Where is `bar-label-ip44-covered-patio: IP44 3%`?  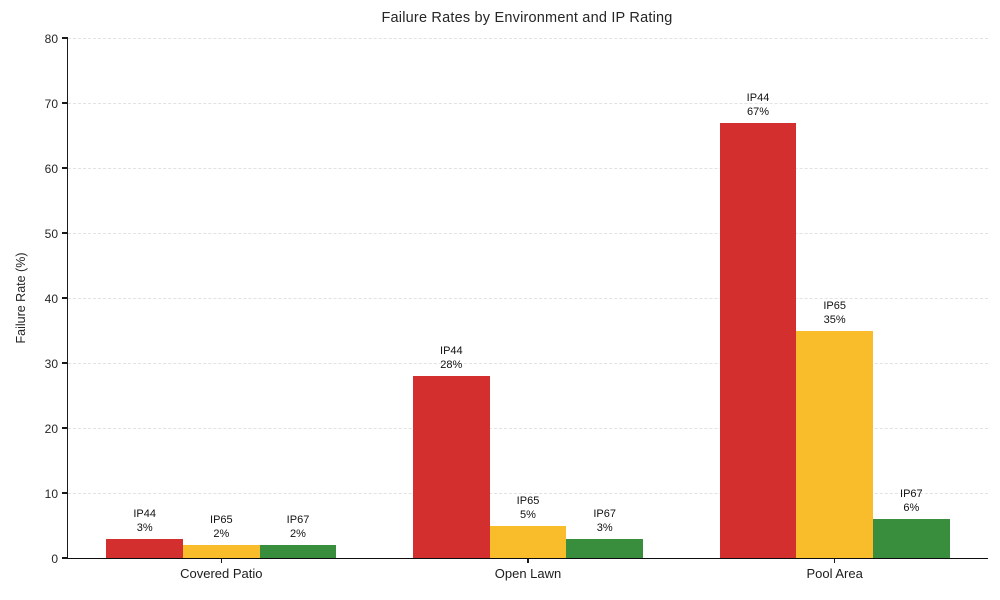
bar-label-ip44-covered-patio: IP44 3% is located at coordinates (144, 521).